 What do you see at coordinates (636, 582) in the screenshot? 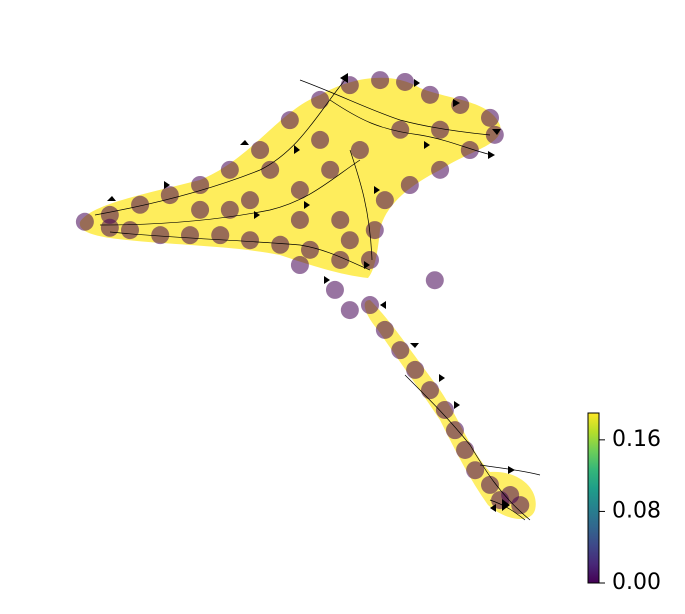
I see `colorbar-tick-label: 0.00` at bounding box center [636, 582].